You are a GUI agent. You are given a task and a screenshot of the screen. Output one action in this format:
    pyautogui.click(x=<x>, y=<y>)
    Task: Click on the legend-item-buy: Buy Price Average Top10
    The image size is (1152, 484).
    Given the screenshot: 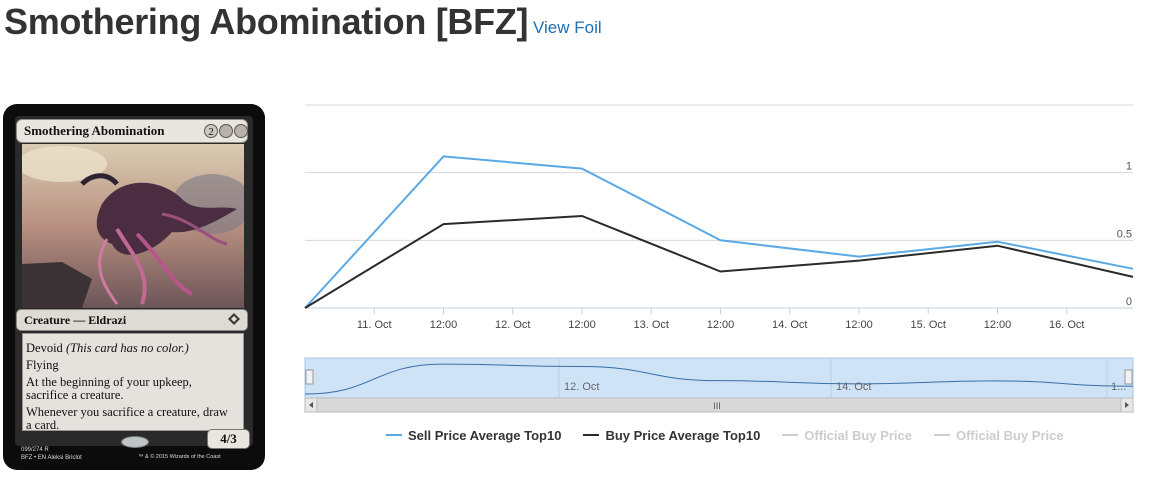 What is the action you would take?
    pyautogui.click(x=671, y=435)
    